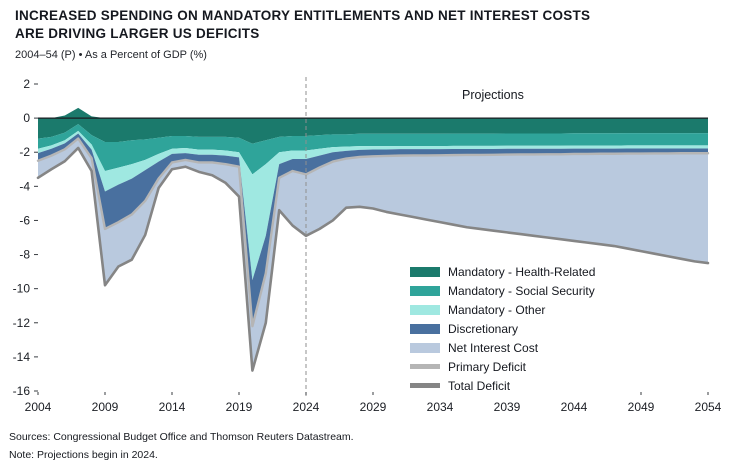  Describe the element at coordinates (440, 407) in the screenshot. I see `x-tick-label: 2034` at that location.